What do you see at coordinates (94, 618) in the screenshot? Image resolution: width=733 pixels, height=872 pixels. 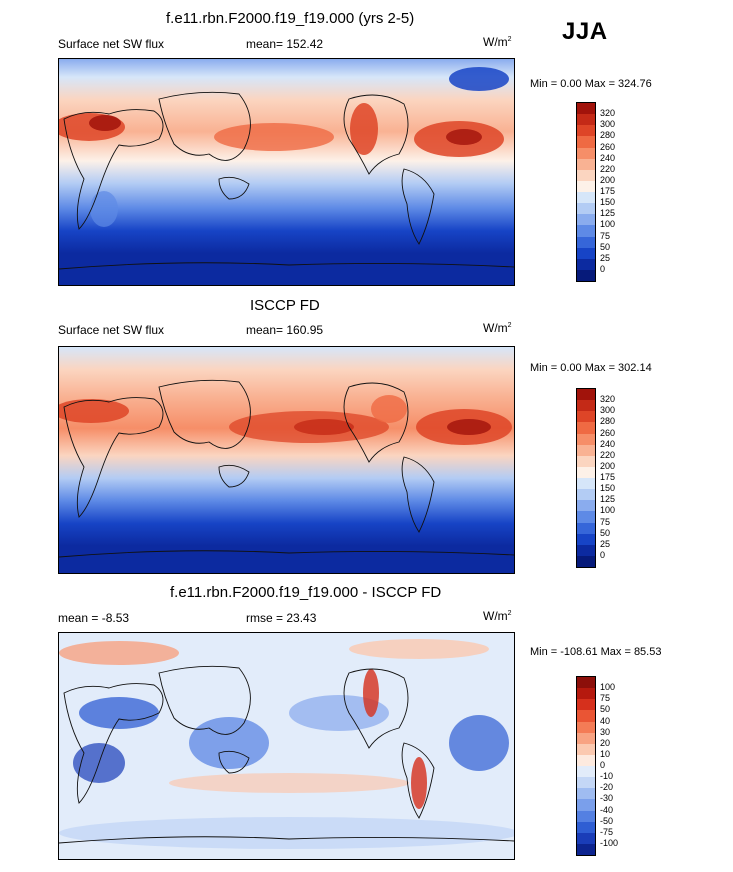 I see `panel3-mean-label: mean = -8.53` at bounding box center [94, 618].